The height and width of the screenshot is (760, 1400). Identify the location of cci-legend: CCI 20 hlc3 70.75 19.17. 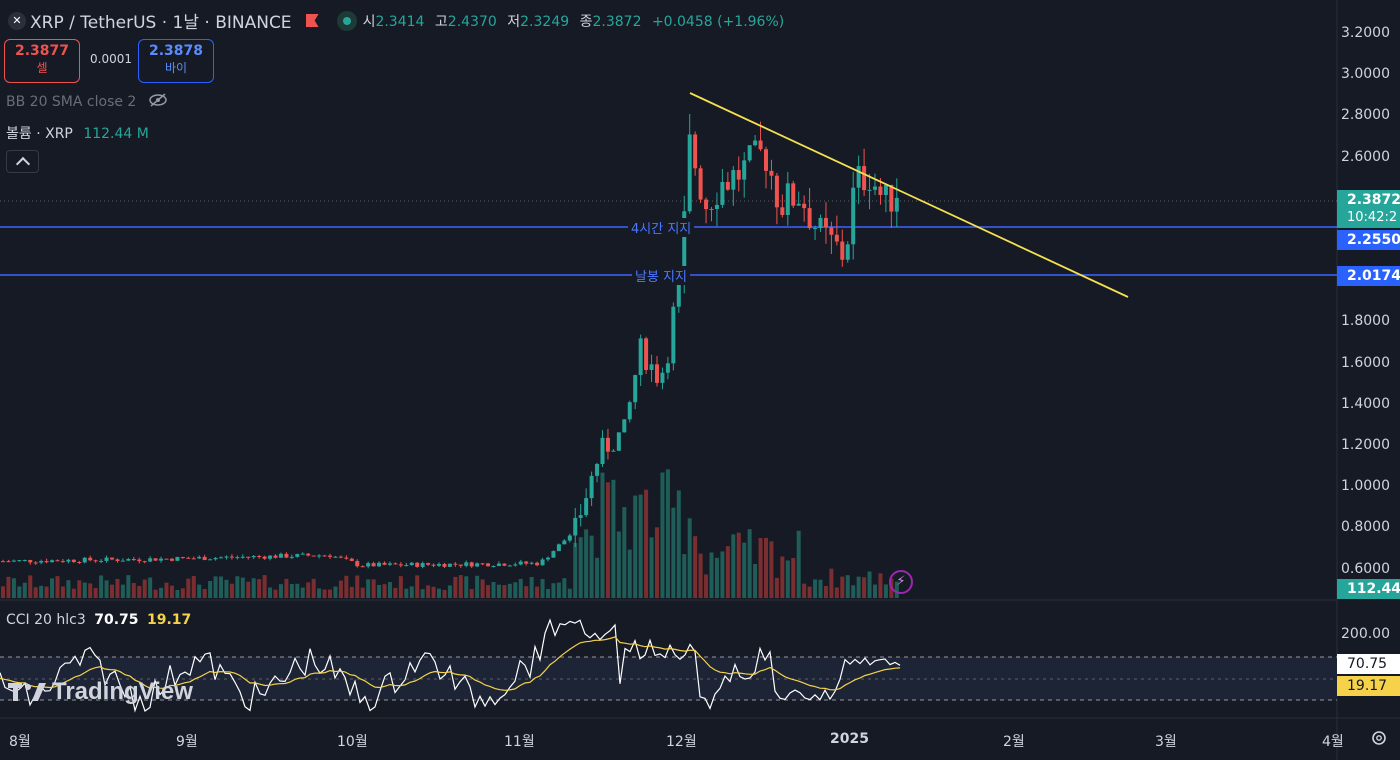
(98, 620).